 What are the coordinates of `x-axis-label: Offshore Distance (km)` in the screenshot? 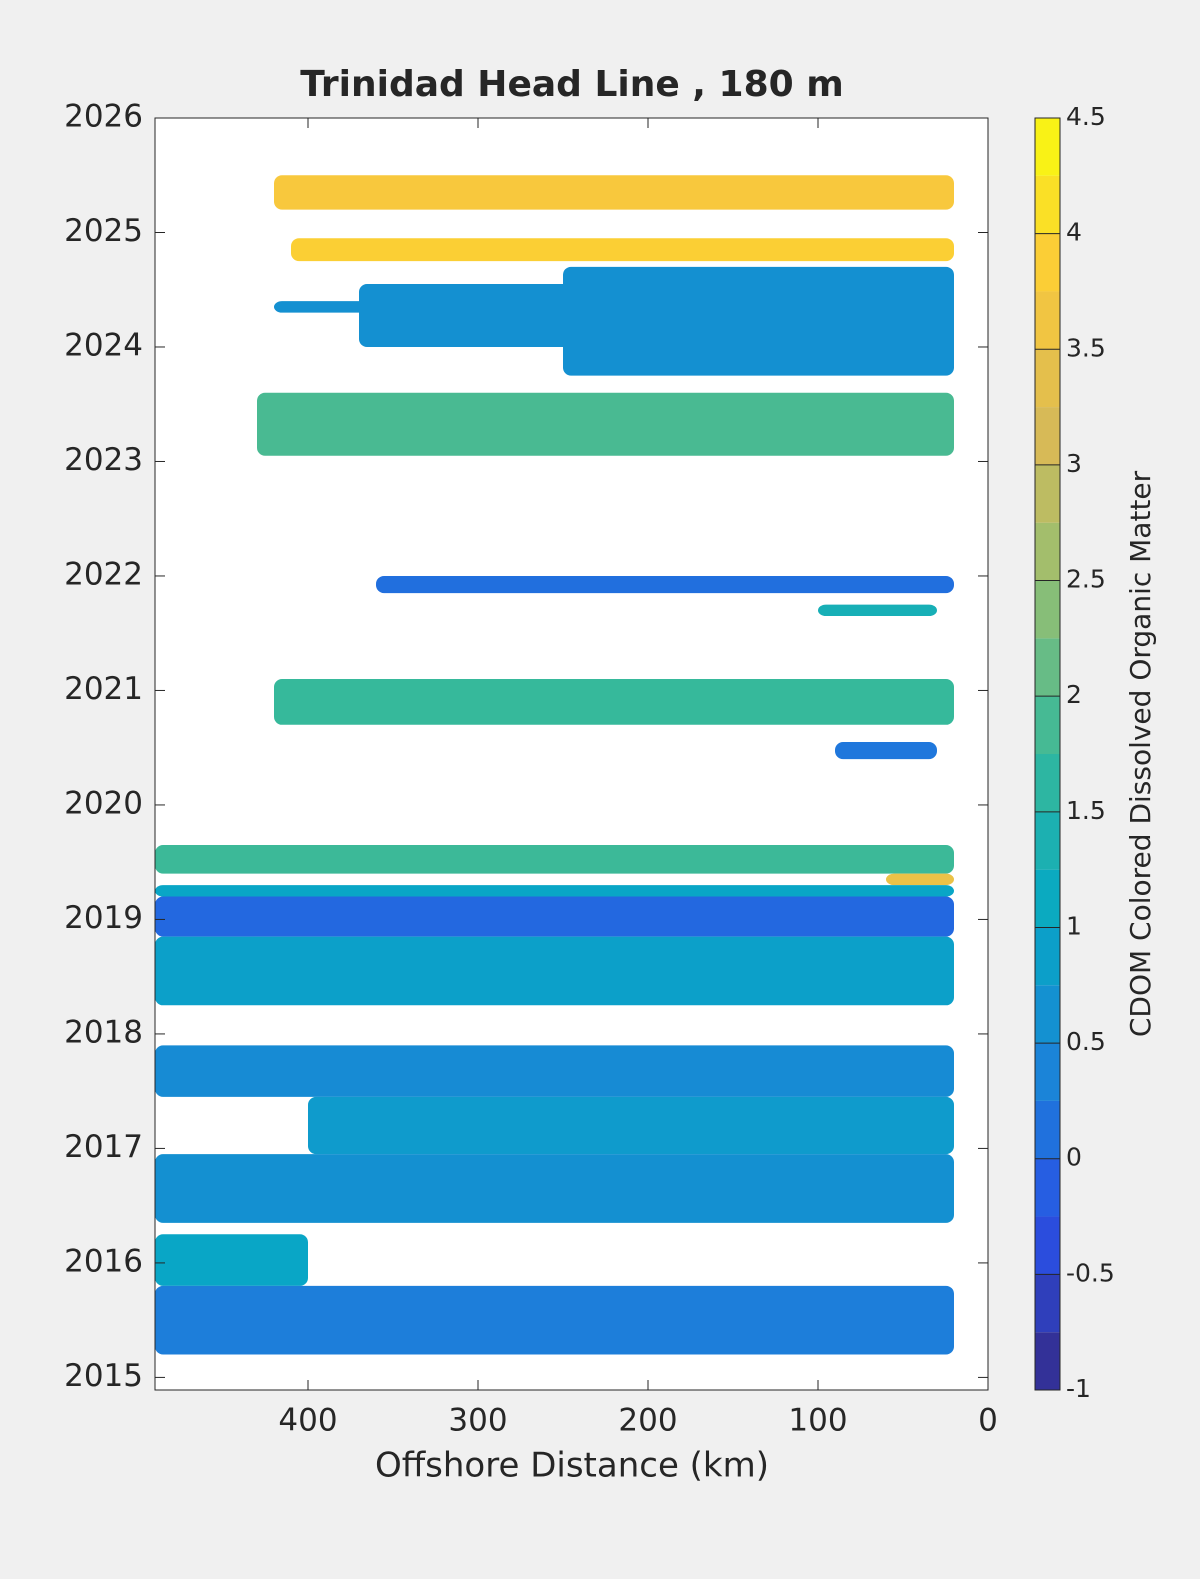 It's located at (572, 1466).